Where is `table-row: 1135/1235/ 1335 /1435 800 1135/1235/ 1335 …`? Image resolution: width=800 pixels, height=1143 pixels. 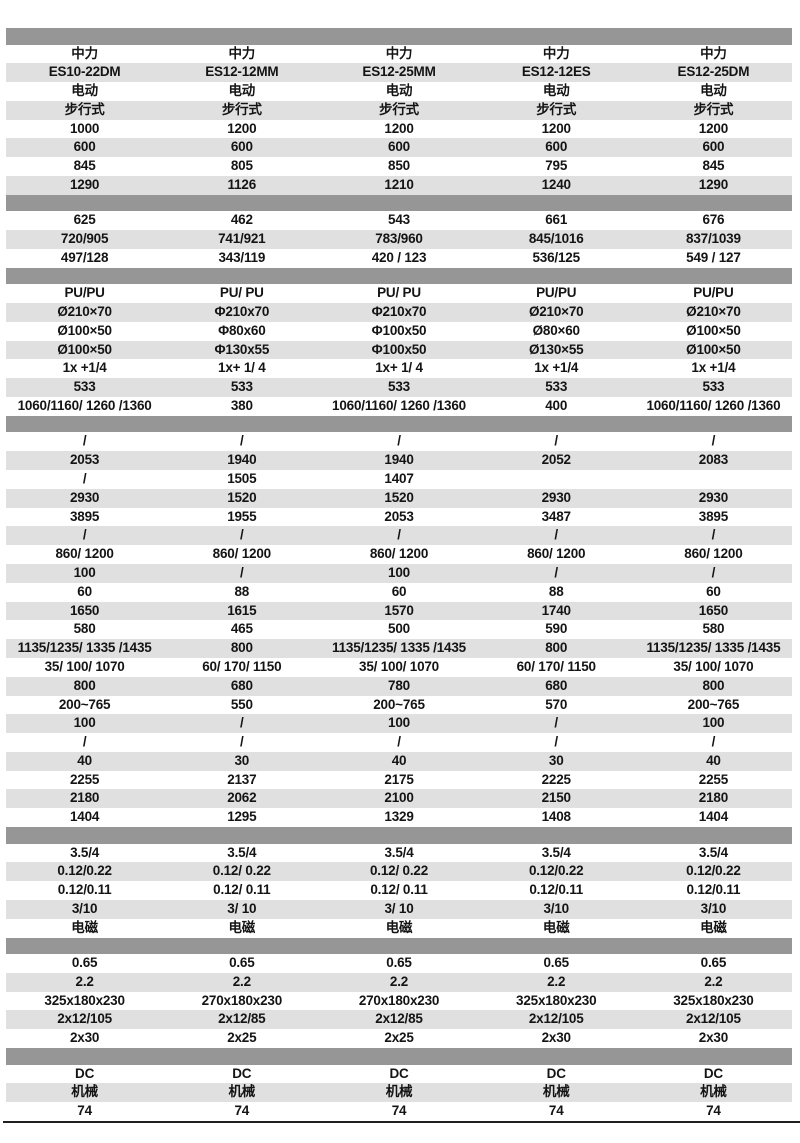
table-row: 1135/1235/ 1335 /1435 800 1135/1235/ 1335 … is located at coordinates (399, 648).